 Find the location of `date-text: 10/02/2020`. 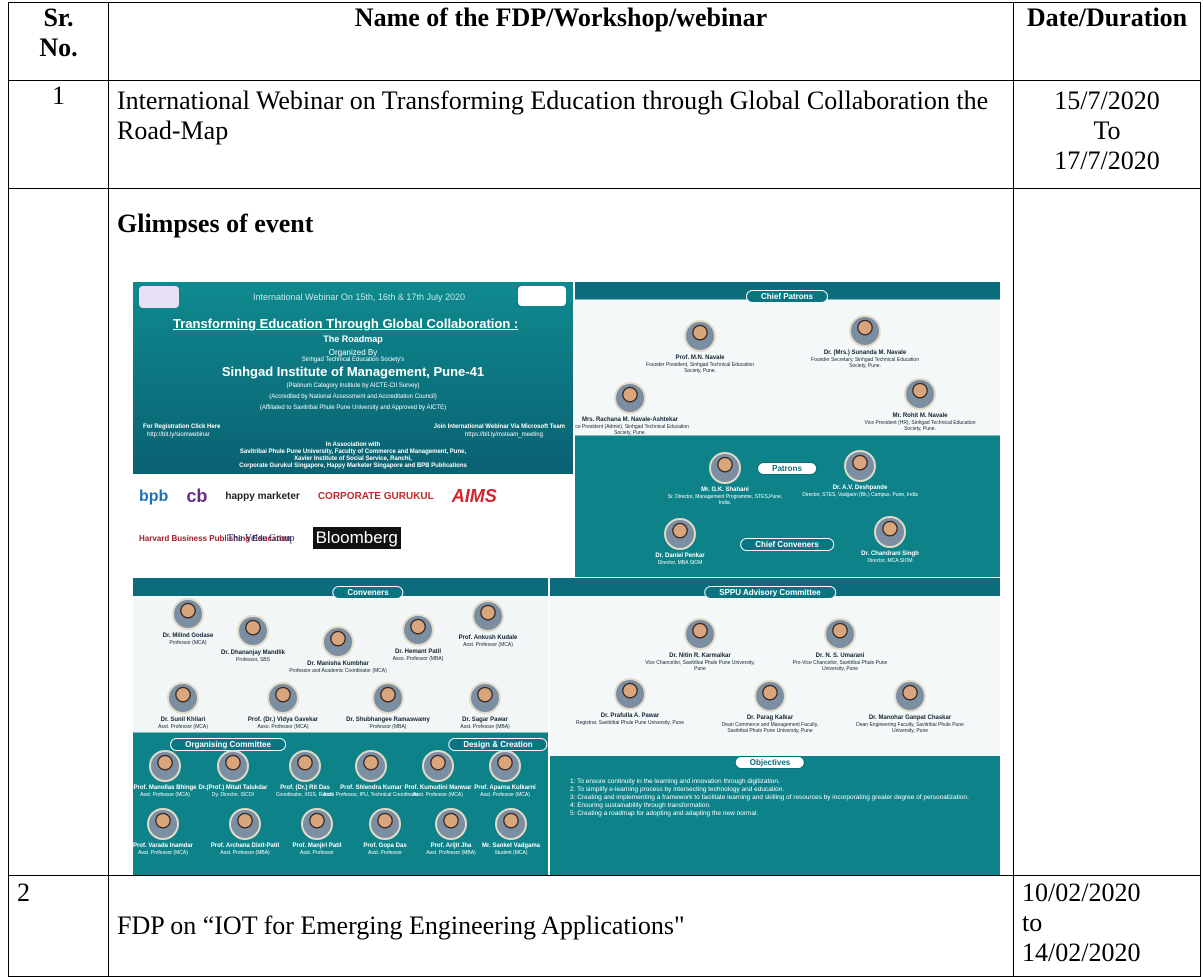

date-text: 10/02/2020 is located at coordinates (1081, 892).